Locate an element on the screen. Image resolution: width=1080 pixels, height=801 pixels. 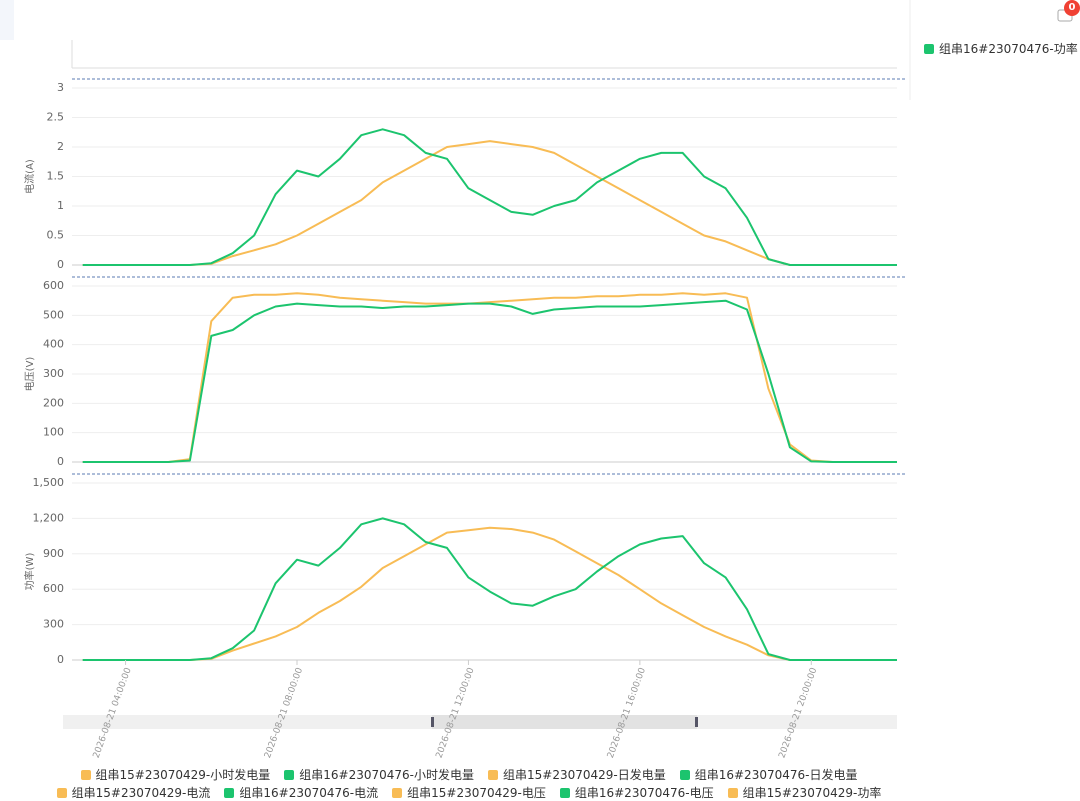
legend-label: 组串15#23070429-小时发电量 is located at coordinates (183, 775).